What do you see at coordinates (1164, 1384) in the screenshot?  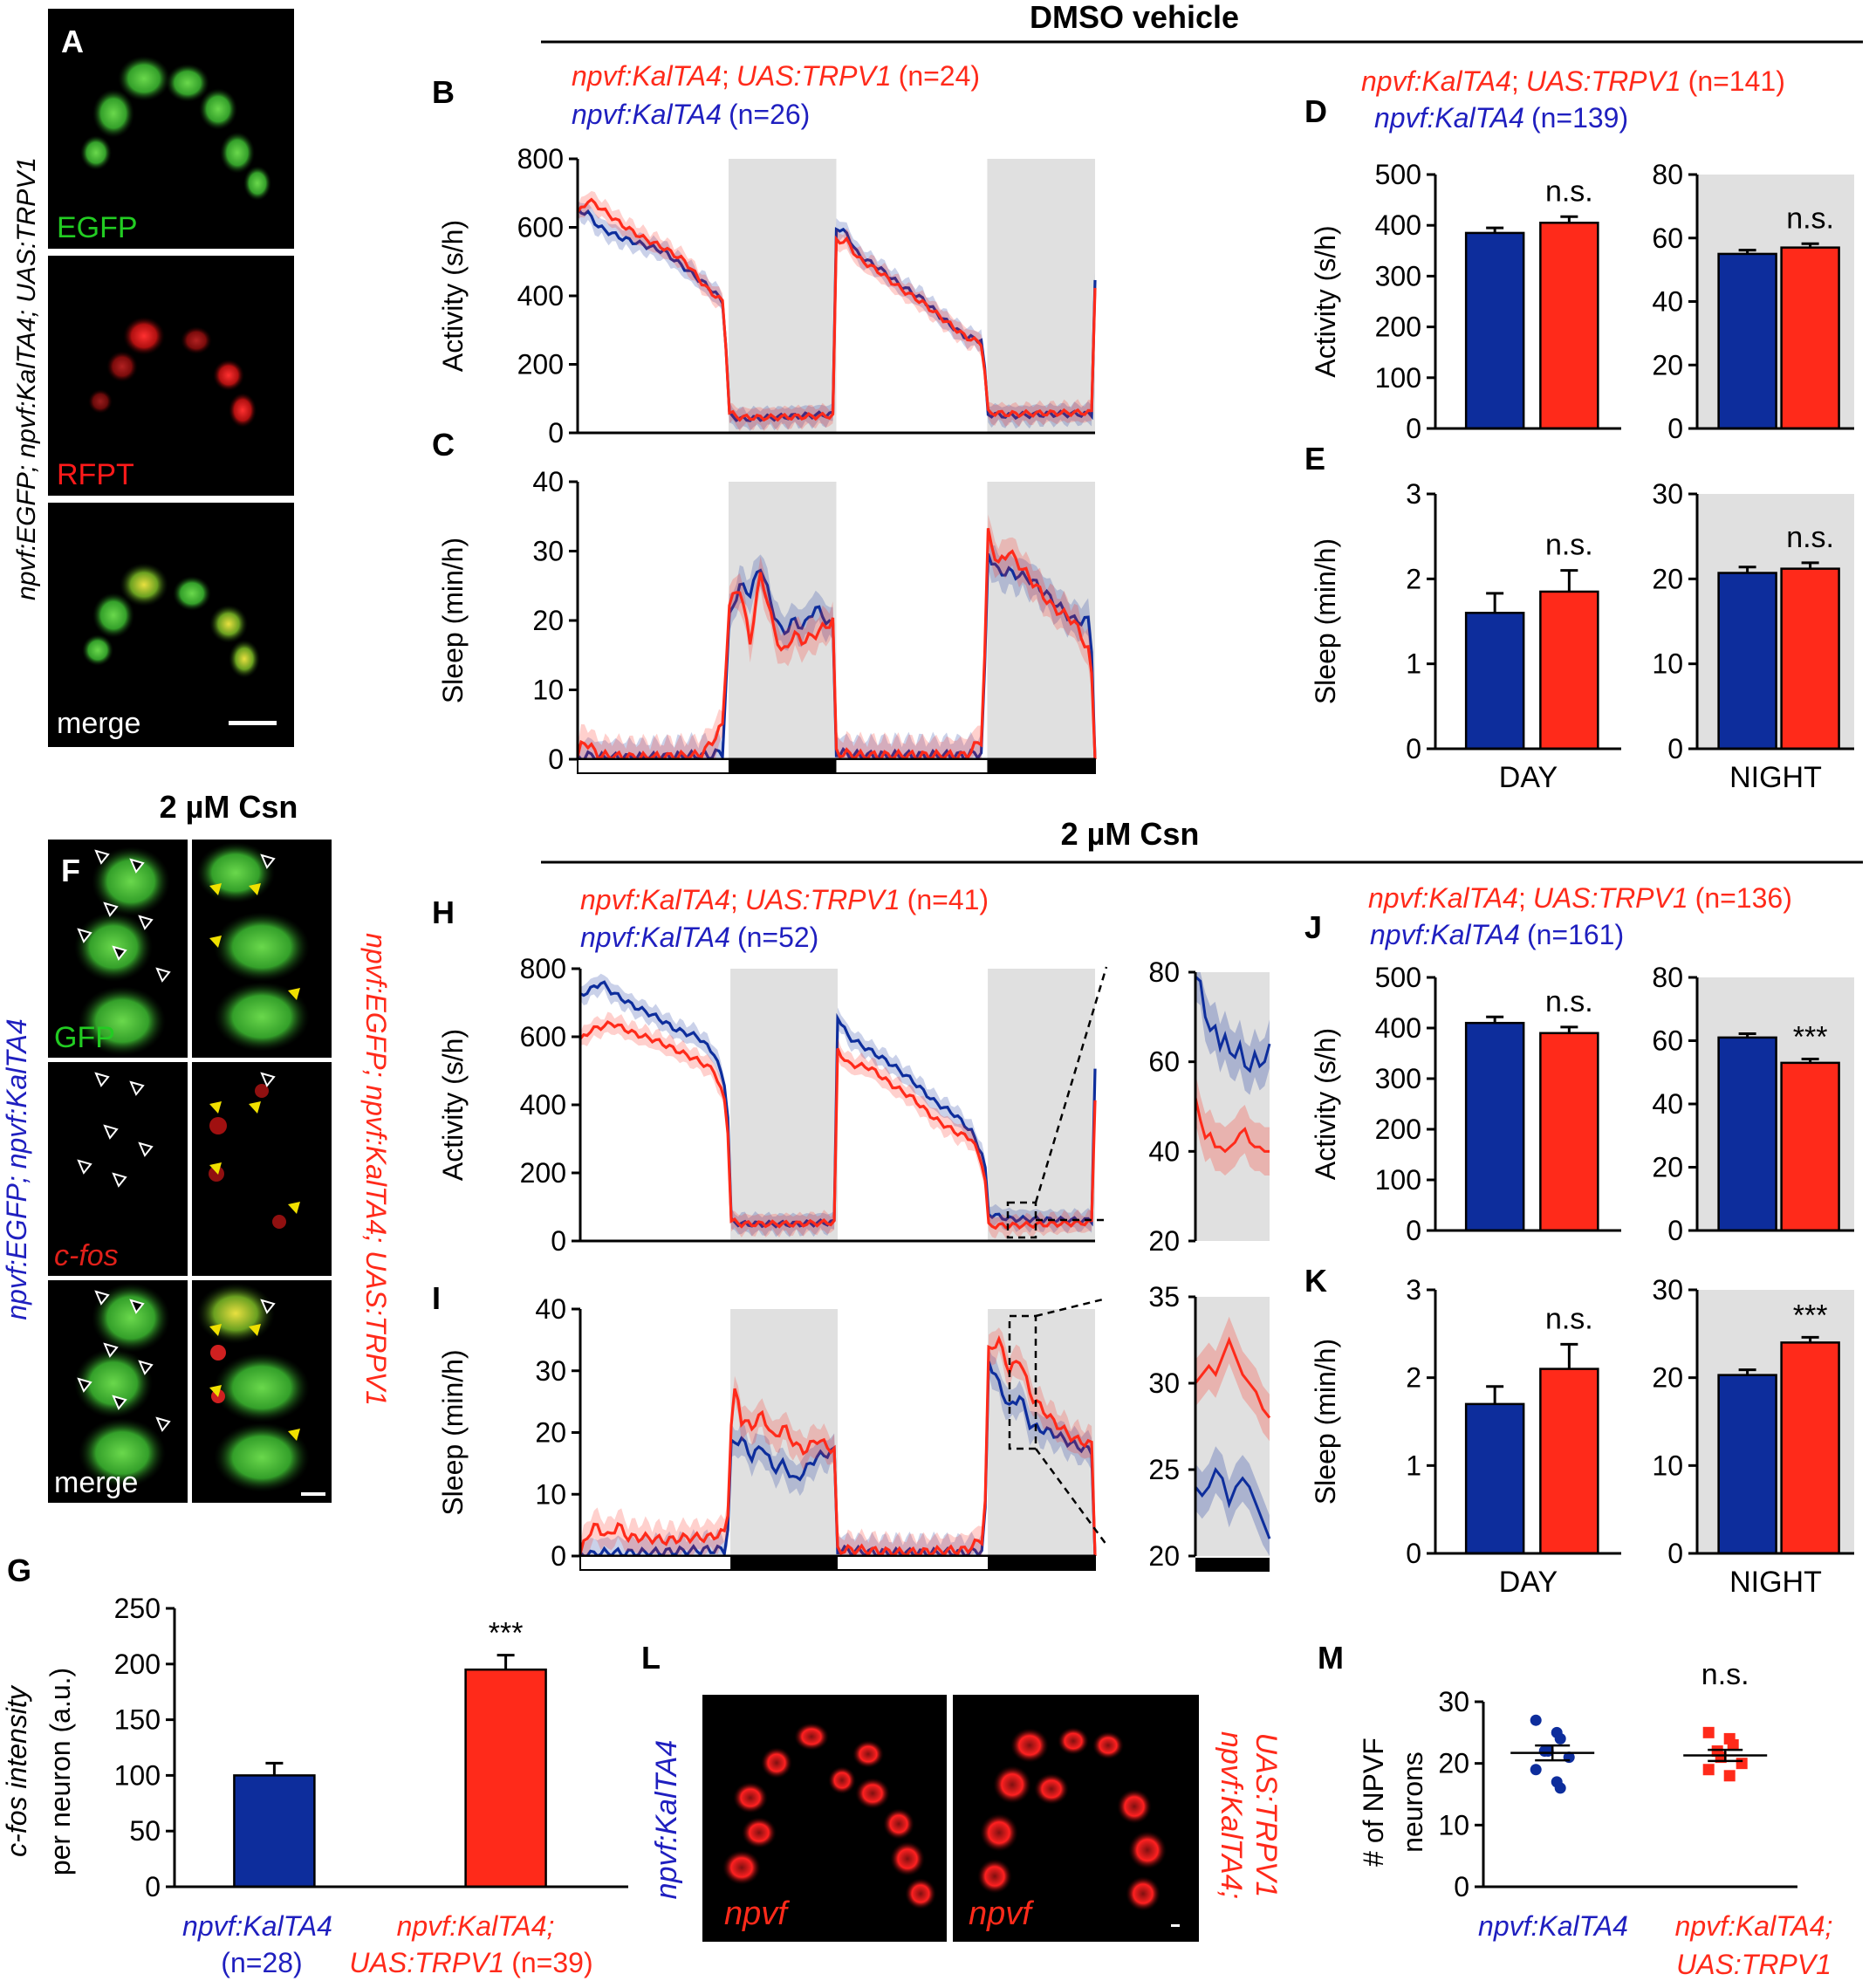 I see `inset-y-tick-label: 30` at bounding box center [1164, 1384].